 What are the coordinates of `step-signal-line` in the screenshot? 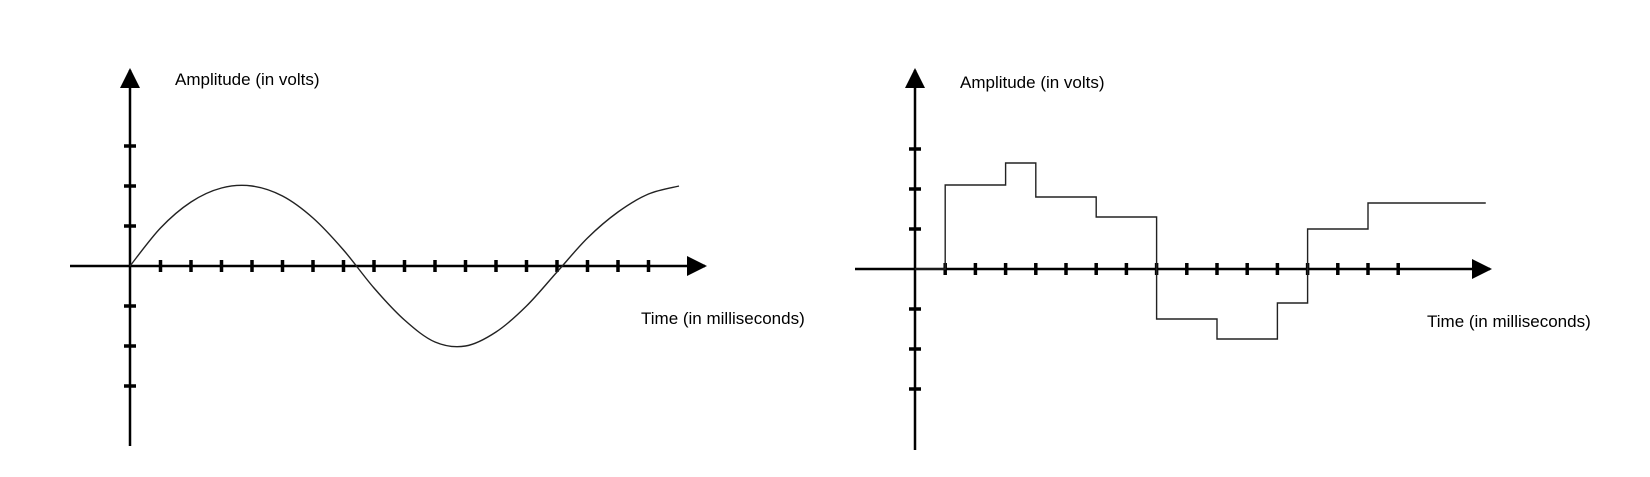 It's located at (1200, 251).